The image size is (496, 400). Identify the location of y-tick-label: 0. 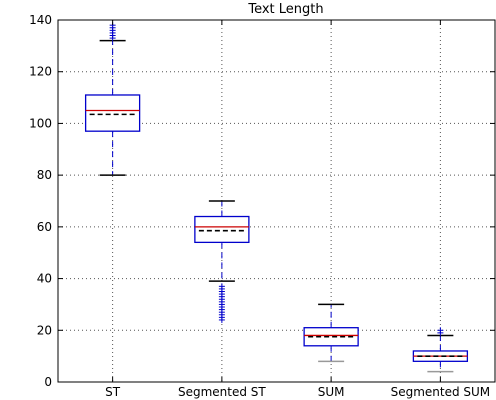
(48, 382).